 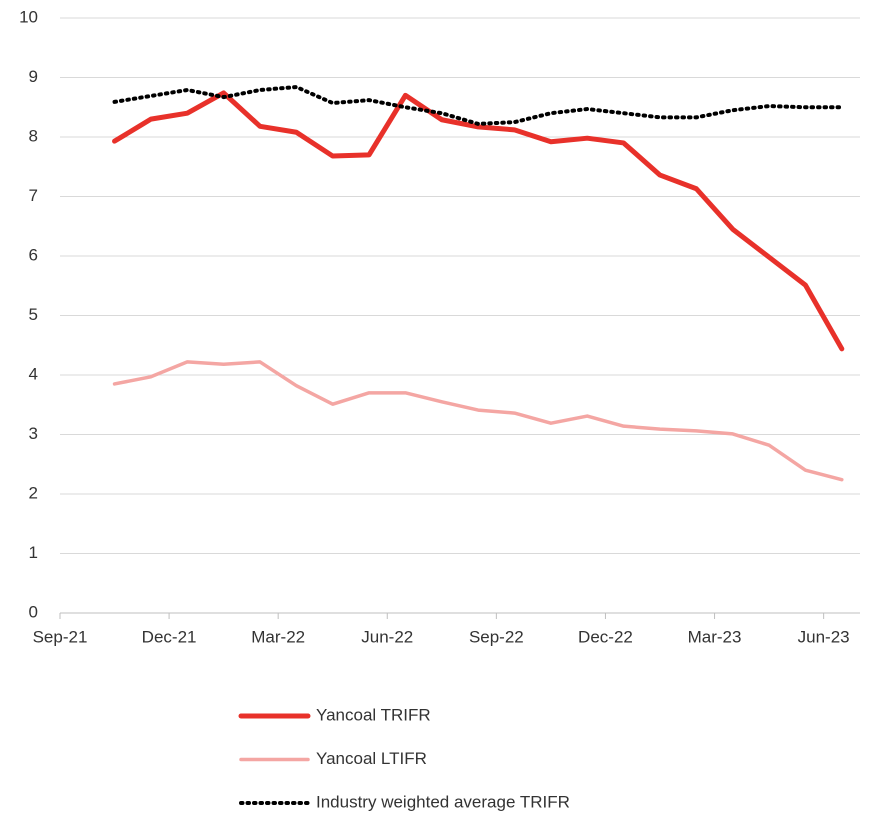 I want to click on y-tick-label: 10, so click(x=28, y=16).